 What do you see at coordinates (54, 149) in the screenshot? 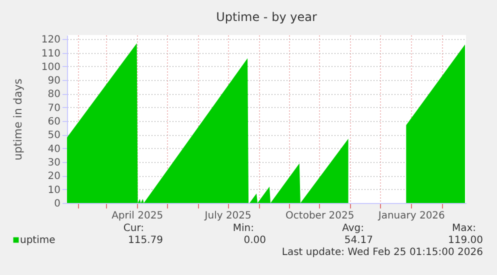
I see `y-tick-label: 40` at bounding box center [54, 149].